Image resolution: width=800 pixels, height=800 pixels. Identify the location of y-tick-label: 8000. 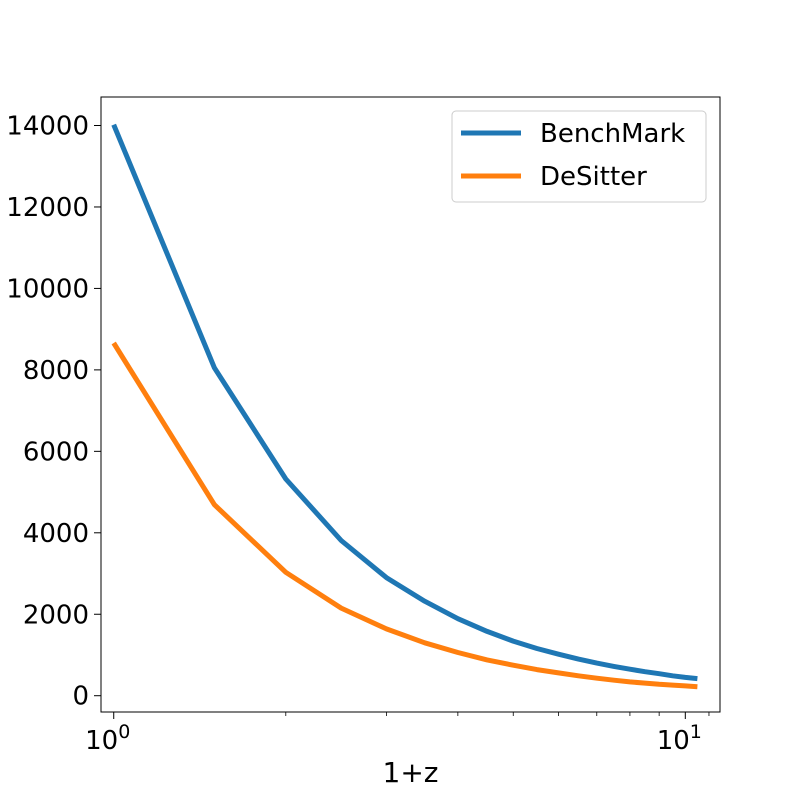
(56, 371).